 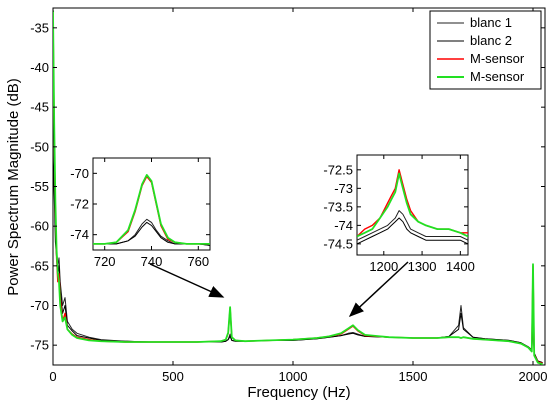 I want to click on main-y-tick-label: -55, so click(x=39, y=186).